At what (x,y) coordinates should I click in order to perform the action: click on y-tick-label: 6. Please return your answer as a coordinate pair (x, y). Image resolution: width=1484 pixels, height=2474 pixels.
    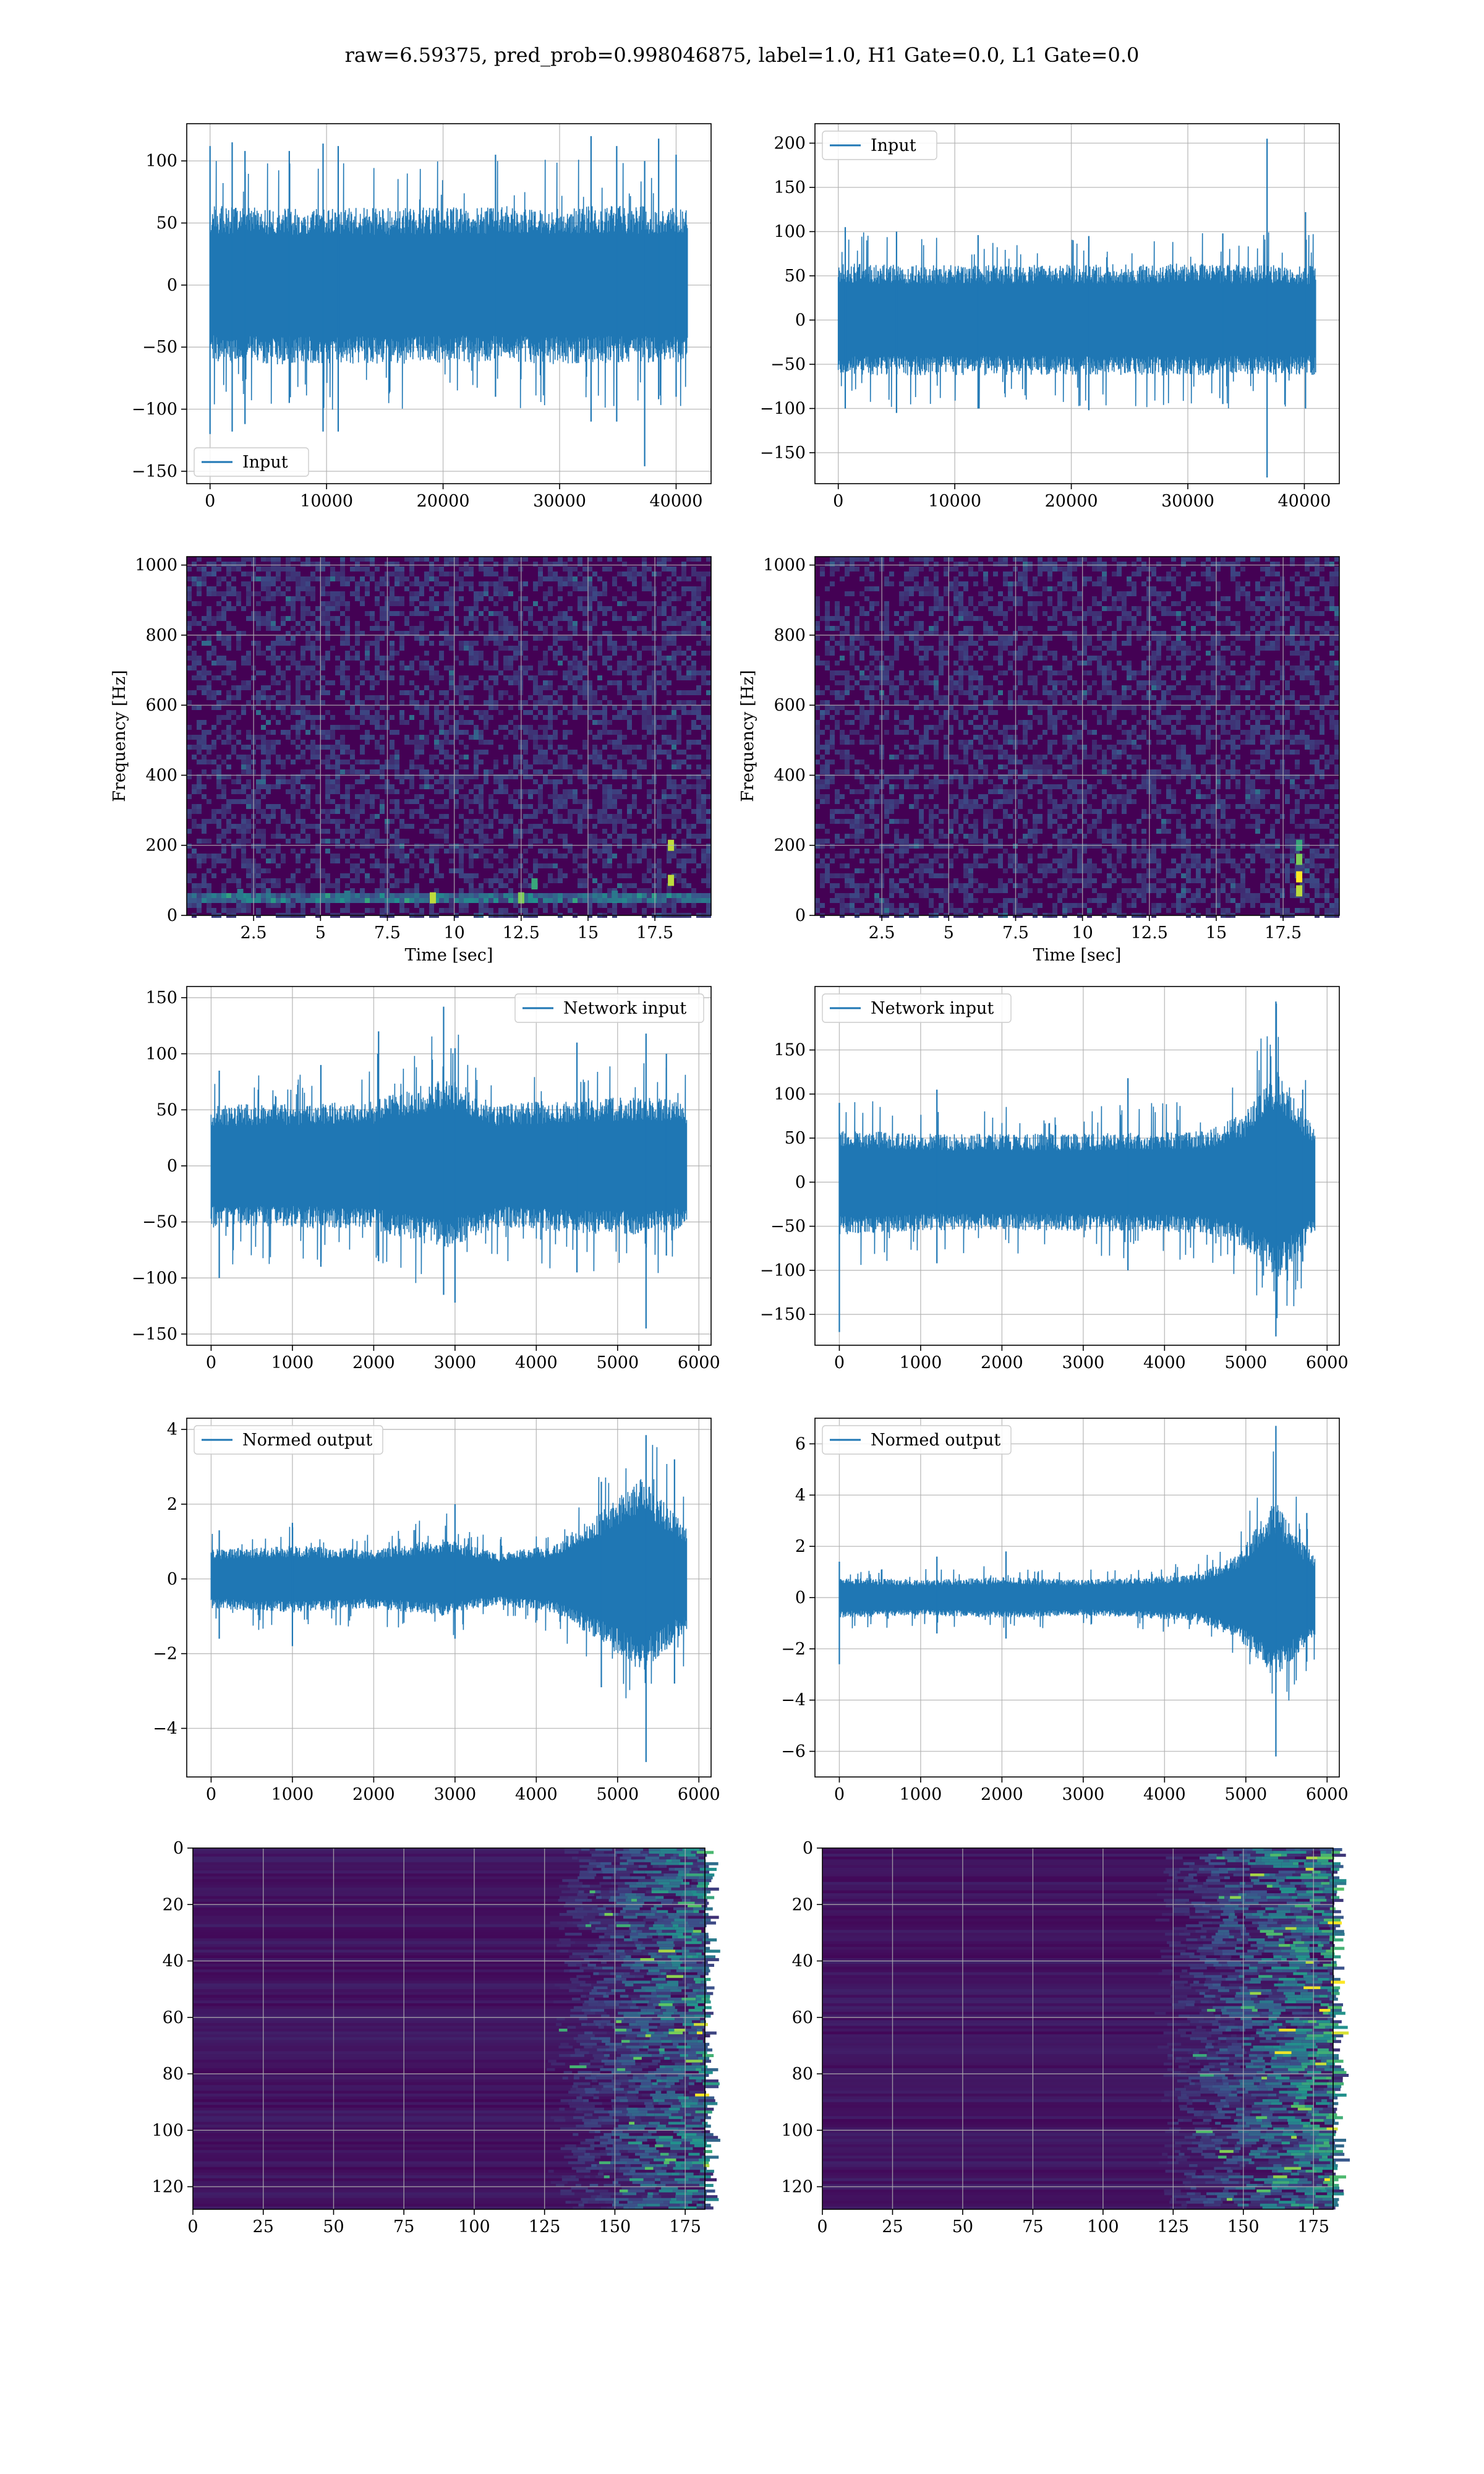
    Looking at the image, I should click on (800, 1444).